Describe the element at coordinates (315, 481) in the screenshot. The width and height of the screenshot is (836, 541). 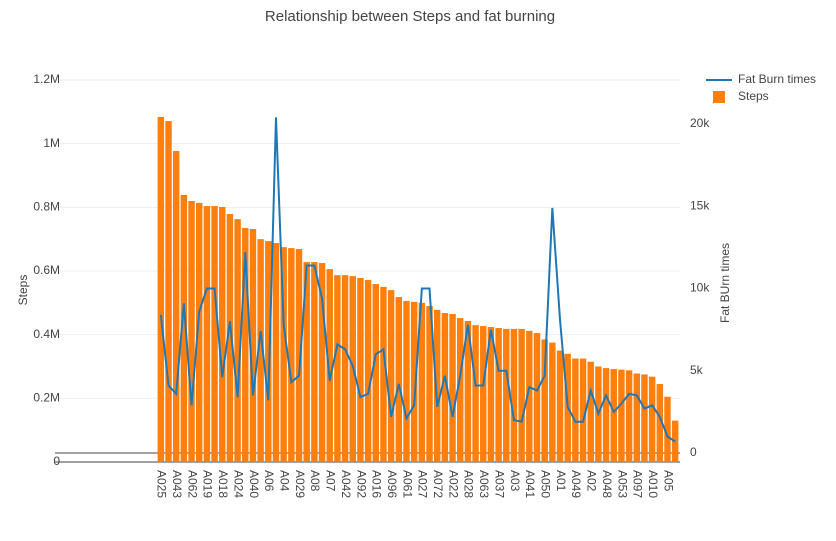
I see `x-tick-label: A08` at that location.